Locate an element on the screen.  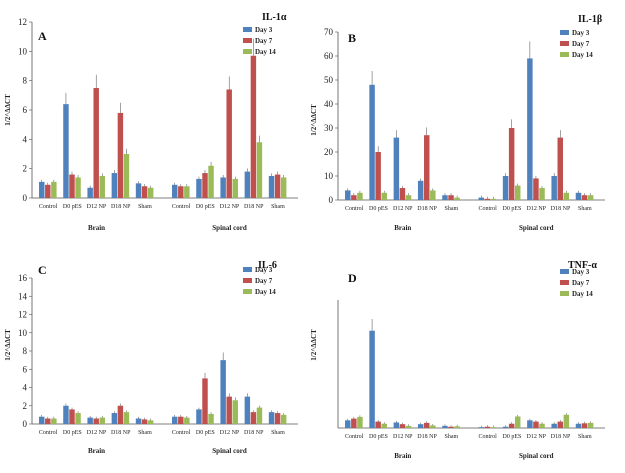
panel-title: IL-1α is located at coordinates (274, 17).